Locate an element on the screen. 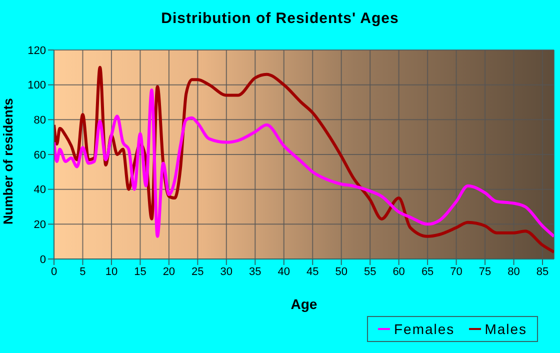  legend-label: Females is located at coordinates (424, 329).